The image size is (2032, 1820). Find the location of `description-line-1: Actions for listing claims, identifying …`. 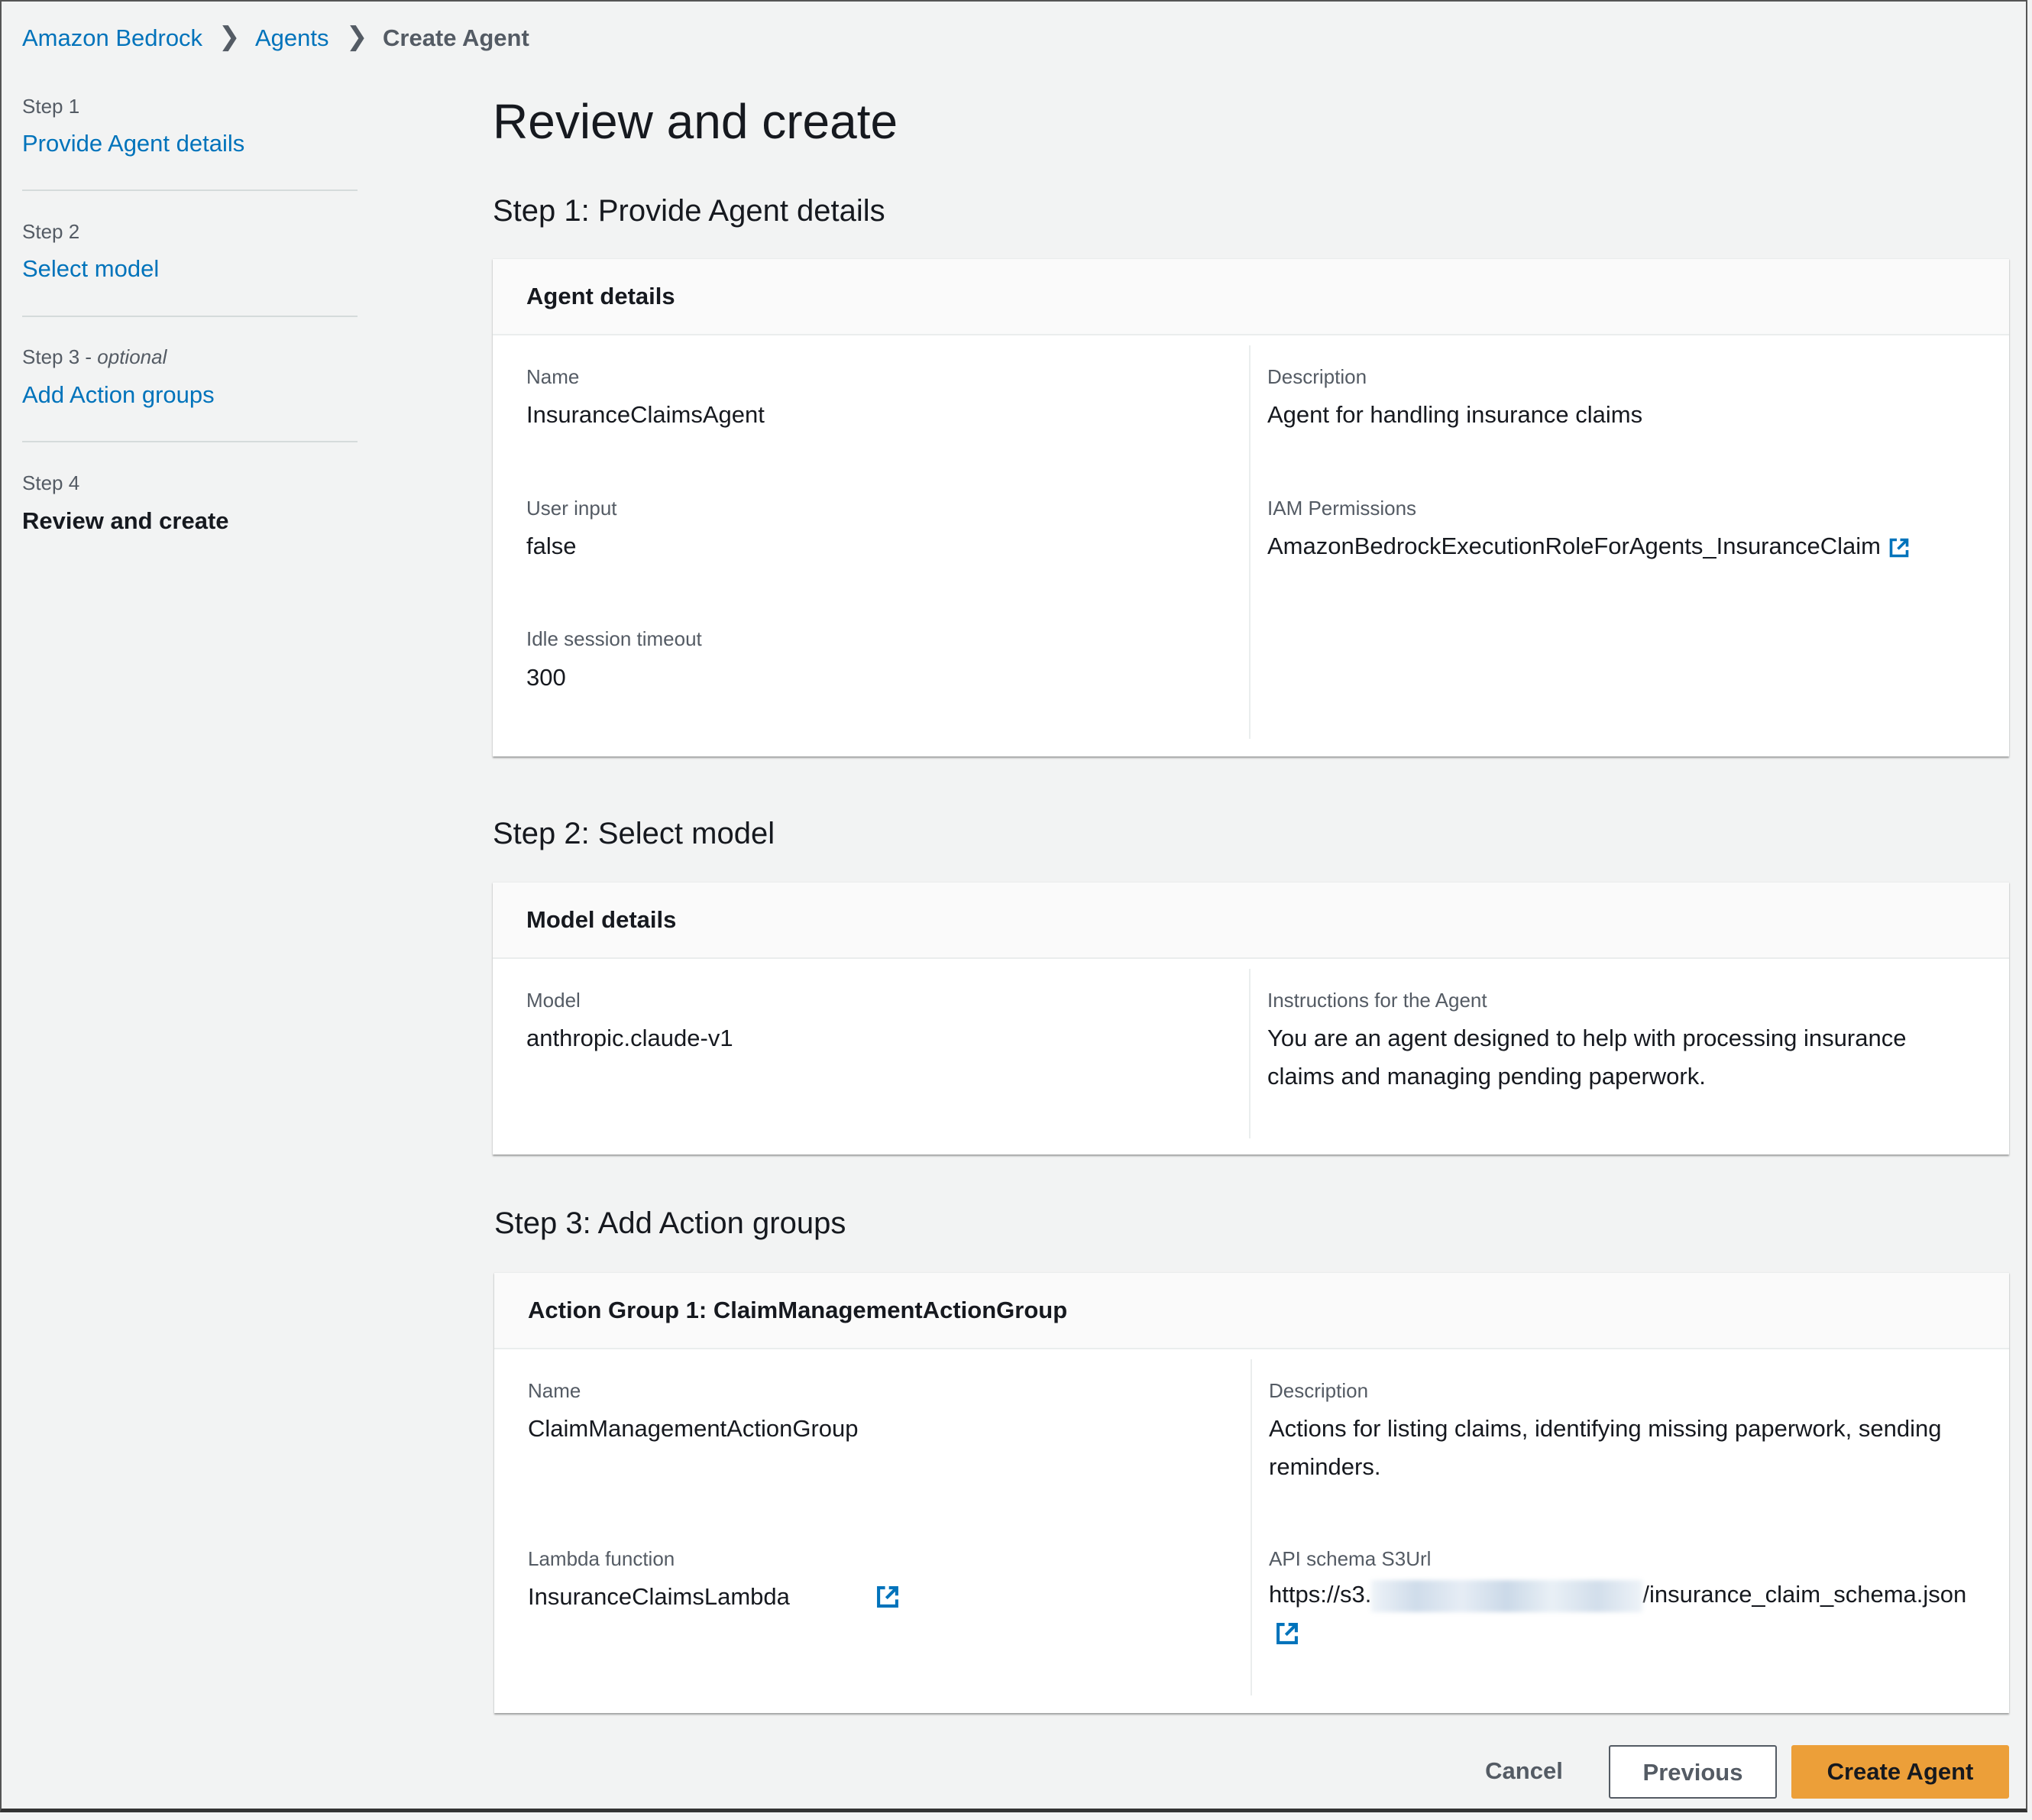

description-line-1: Actions for listing claims, identifying … is located at coordinates (1605, 1428).